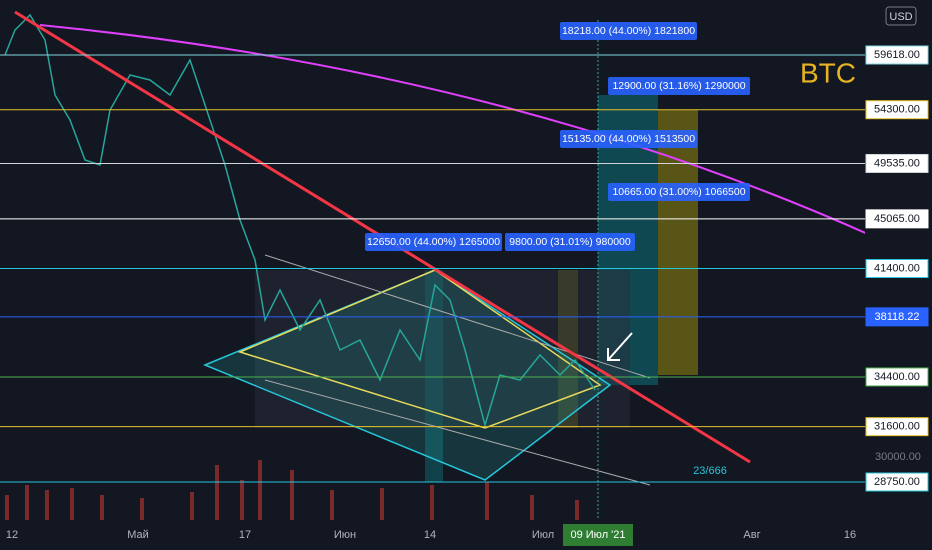 This screenshot has height=550, width=932. What do you see at coordinates (678, 242) in the screenshot?
I see `target-zone` at bounding box center [678, 242].